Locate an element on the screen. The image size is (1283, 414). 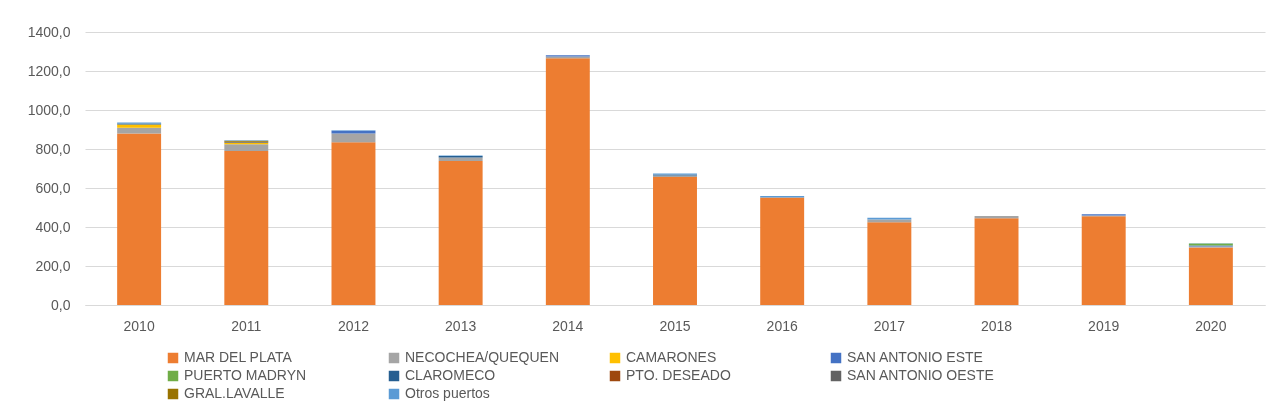
x-tick-label: 2013 is located at coordinates (461, 325).